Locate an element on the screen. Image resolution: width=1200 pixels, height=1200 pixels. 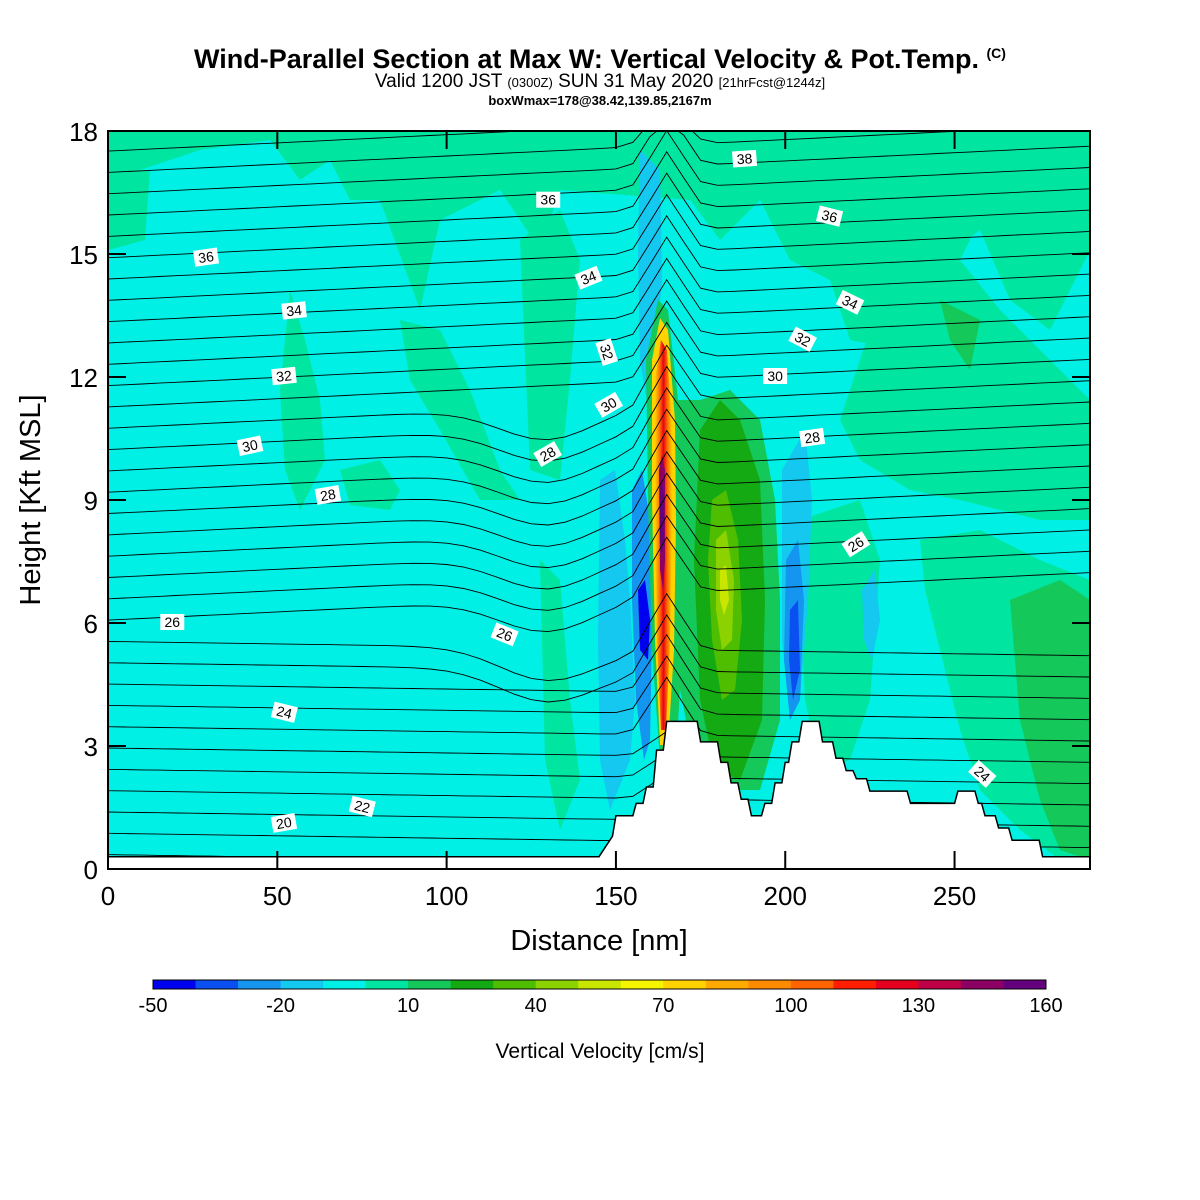
contour-label-text: 38 is located at coordinates (744, 158).